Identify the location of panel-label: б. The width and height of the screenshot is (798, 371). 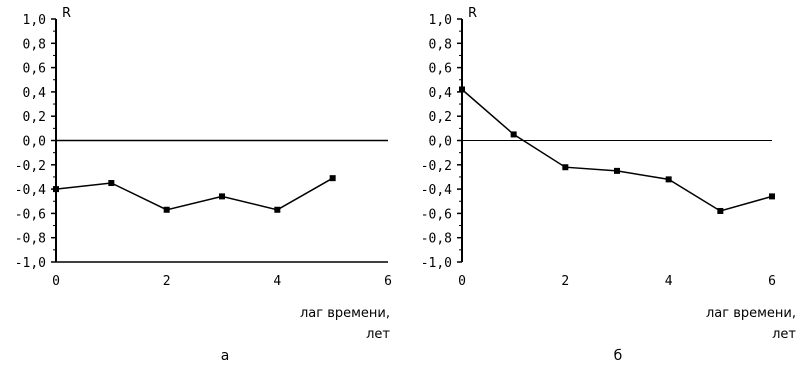
(618, 356).